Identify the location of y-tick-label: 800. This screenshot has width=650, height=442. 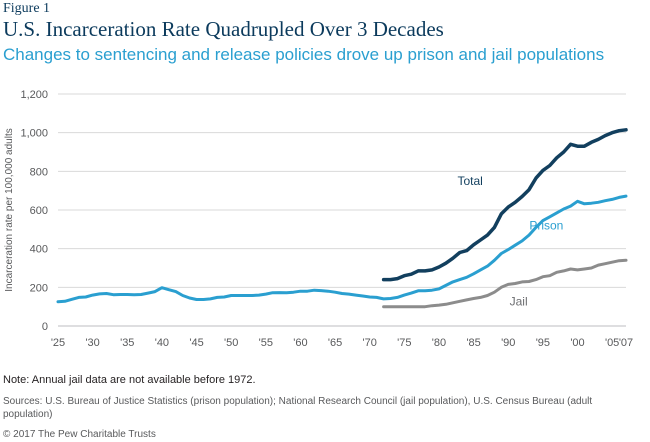
(39, 172).